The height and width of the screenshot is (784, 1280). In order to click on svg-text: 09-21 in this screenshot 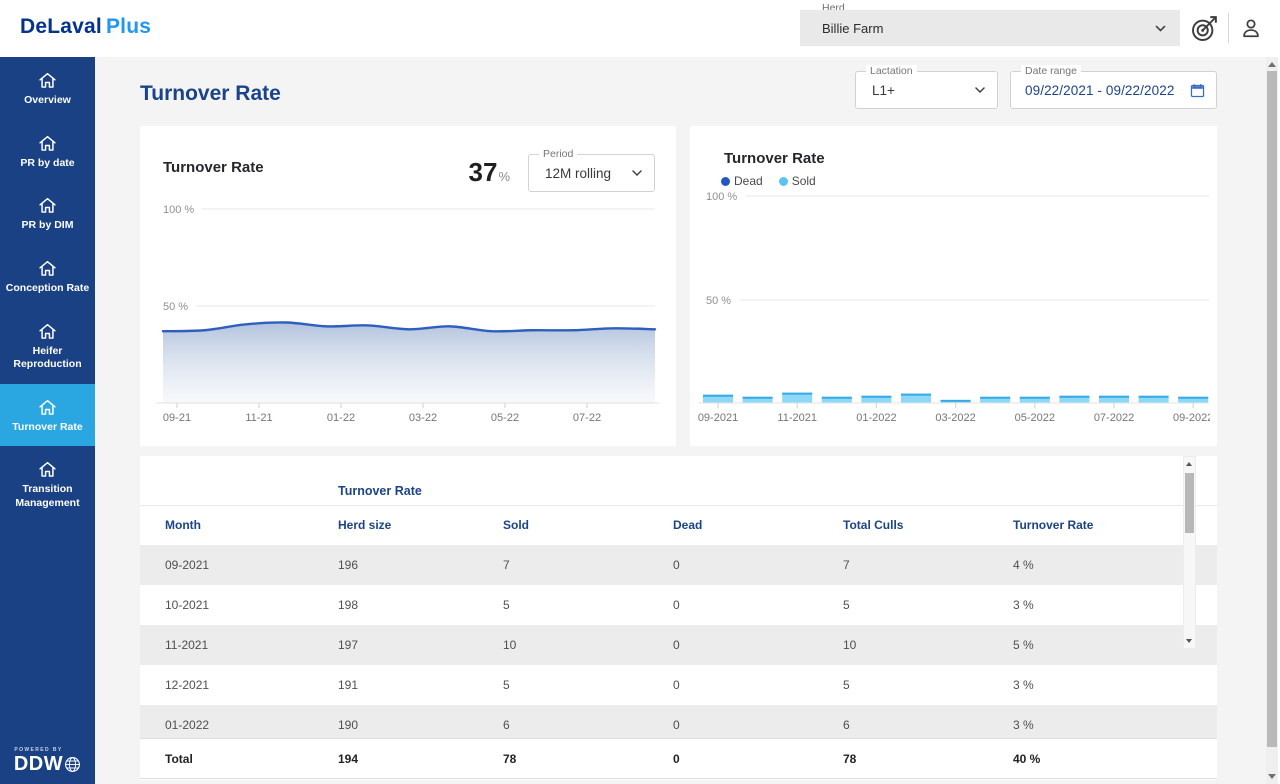, I will do `click(177, 418)`.